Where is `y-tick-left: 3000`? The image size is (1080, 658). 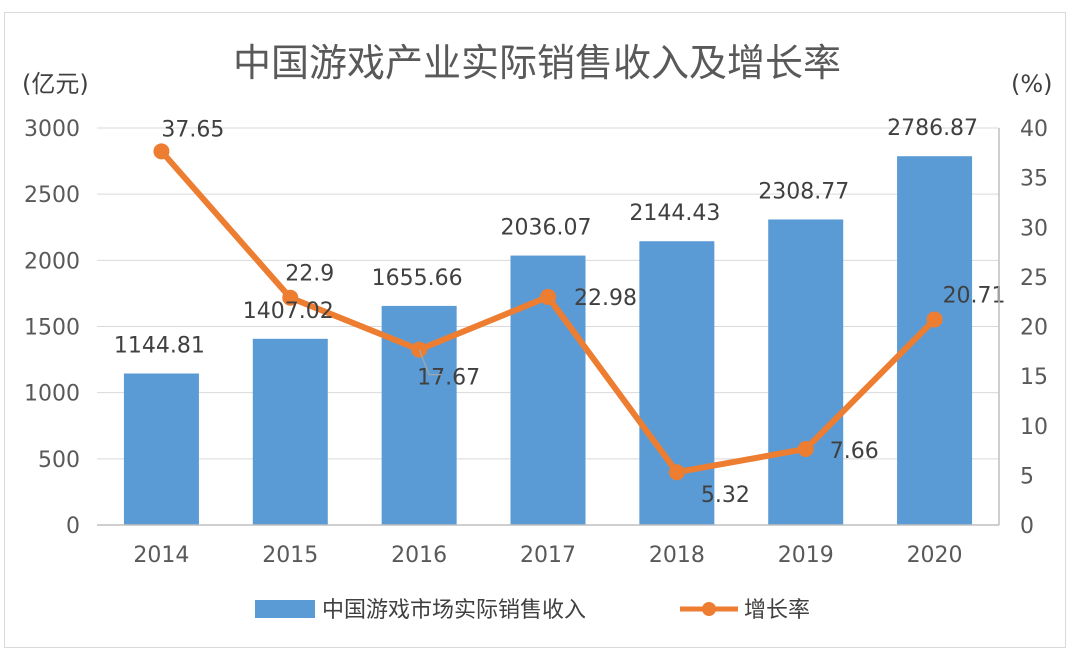
y-tick-left: 3000 is located at coordinates (52, 129).